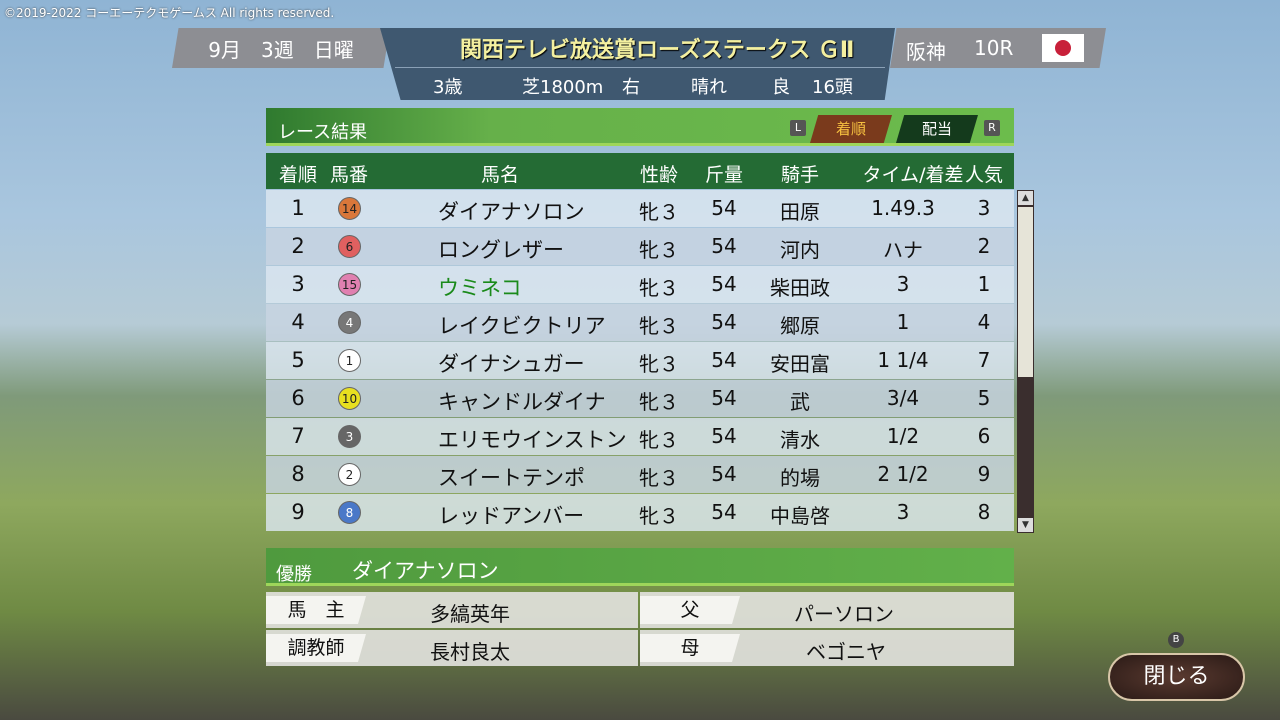 This screenshot has height=720, width=1280. Describe the element at coordinates (690, 648) in the screenshot. I see `dam-label: 母` at that location.